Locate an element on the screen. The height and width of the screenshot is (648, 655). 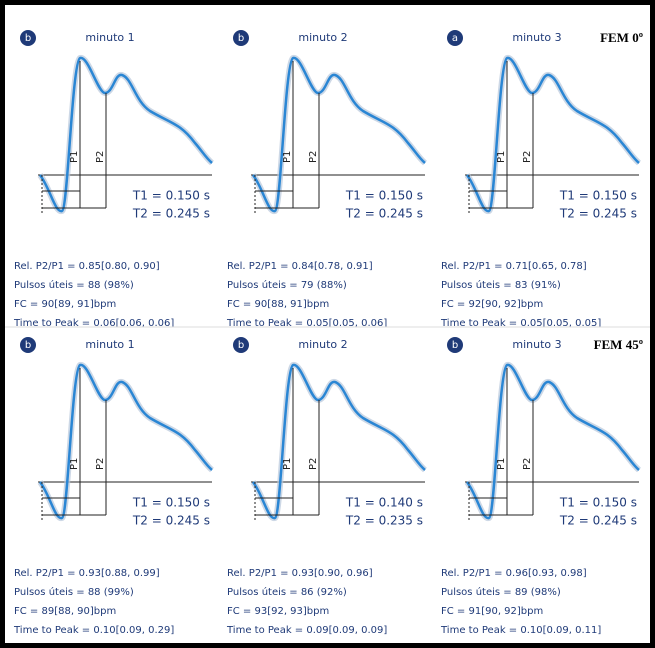
stat-line: Pulsos úteis = 83 (91%) is located at coordinates (501, 285).